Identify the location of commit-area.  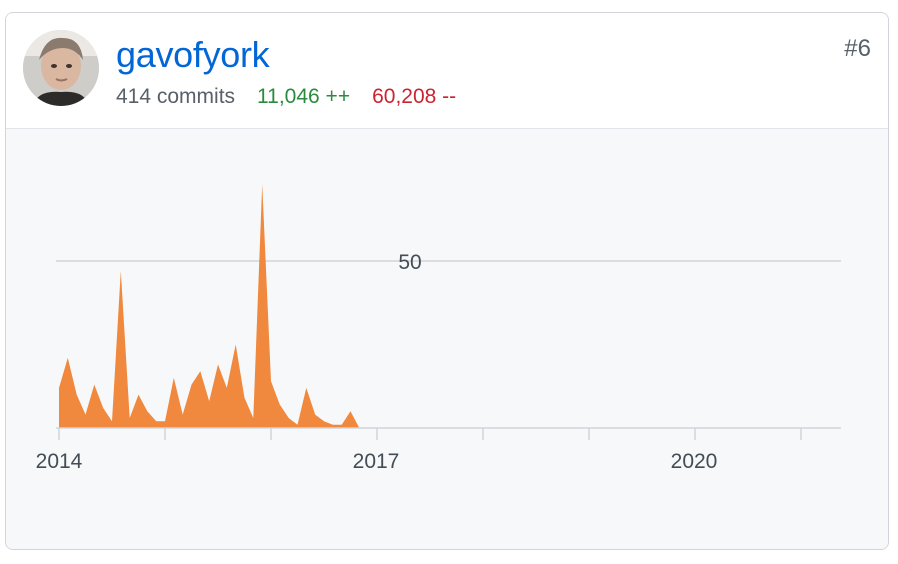
(214, 306).